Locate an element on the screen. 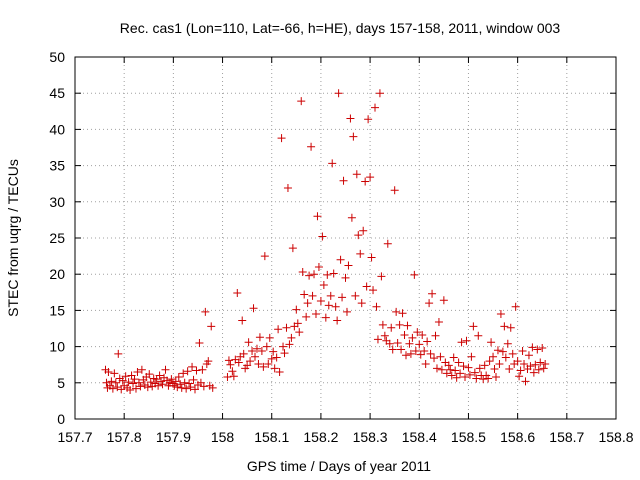 Image resolution: width=640 pixels, height=480 pixels. y-tick-label: 45 is located at coordinates (57, 93).